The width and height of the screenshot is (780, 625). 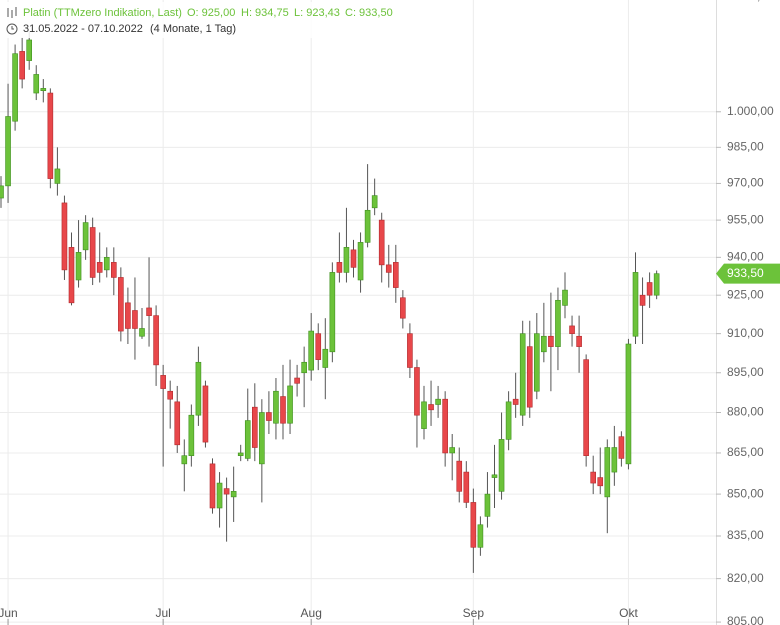 What do you see at coordinates (12, 29) in the screenshot?
I see `clock-icon` at bounding box center [12, 29].